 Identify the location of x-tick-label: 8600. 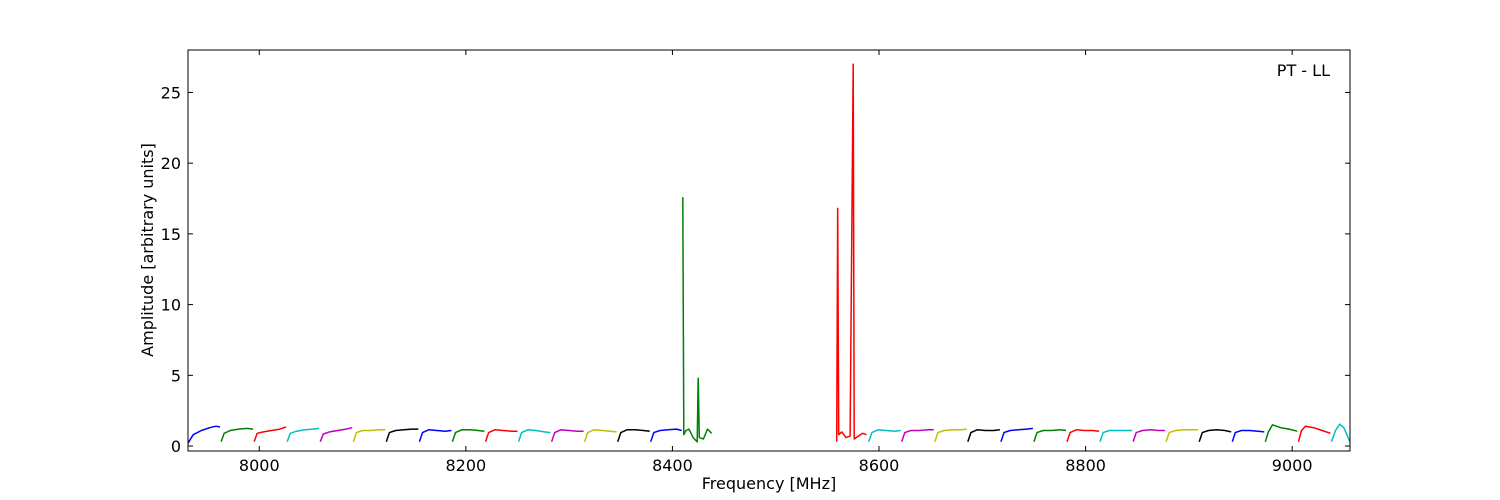
(879, 465).